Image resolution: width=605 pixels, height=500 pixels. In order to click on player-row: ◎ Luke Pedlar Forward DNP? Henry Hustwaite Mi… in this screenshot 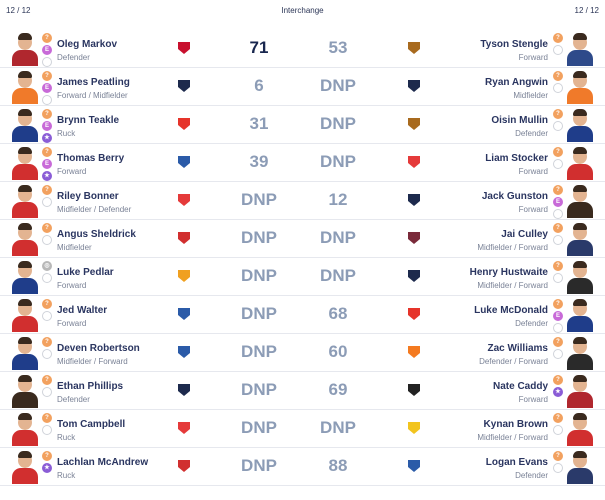, I will do `click(302, 277)`.